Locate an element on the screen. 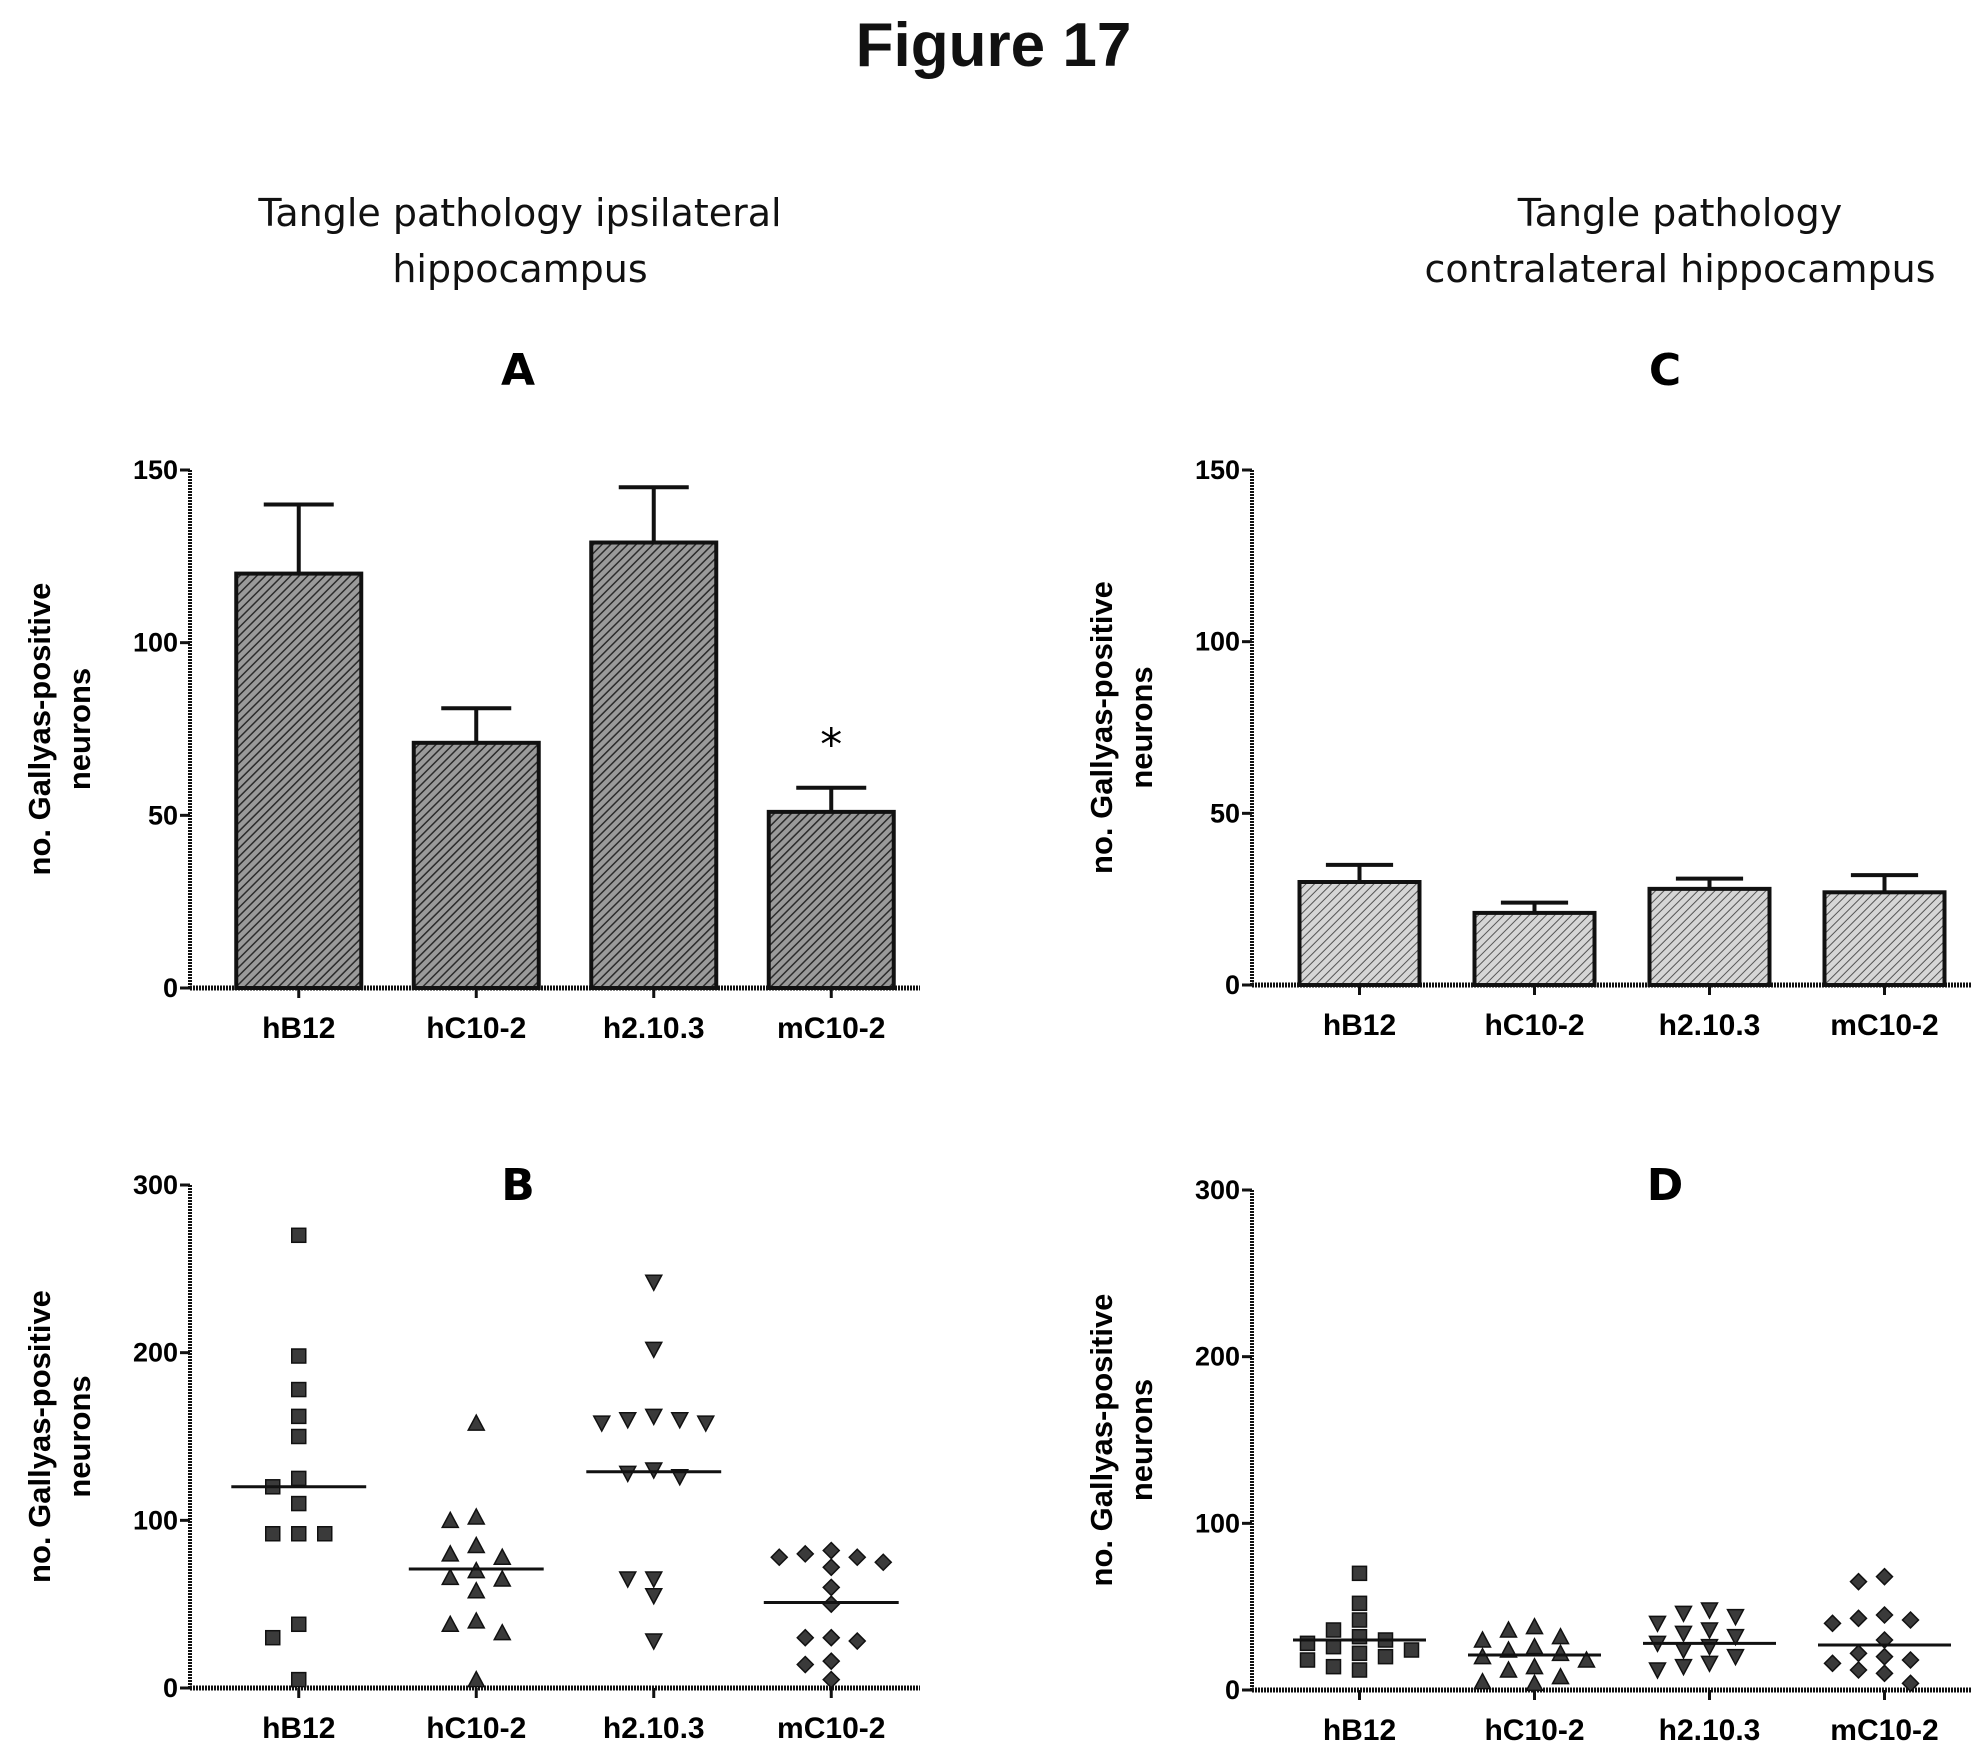 Image resolution: width=1987 pixels, height=1755 pixels. significance-annotation: * is located at coordinates (831, 745).